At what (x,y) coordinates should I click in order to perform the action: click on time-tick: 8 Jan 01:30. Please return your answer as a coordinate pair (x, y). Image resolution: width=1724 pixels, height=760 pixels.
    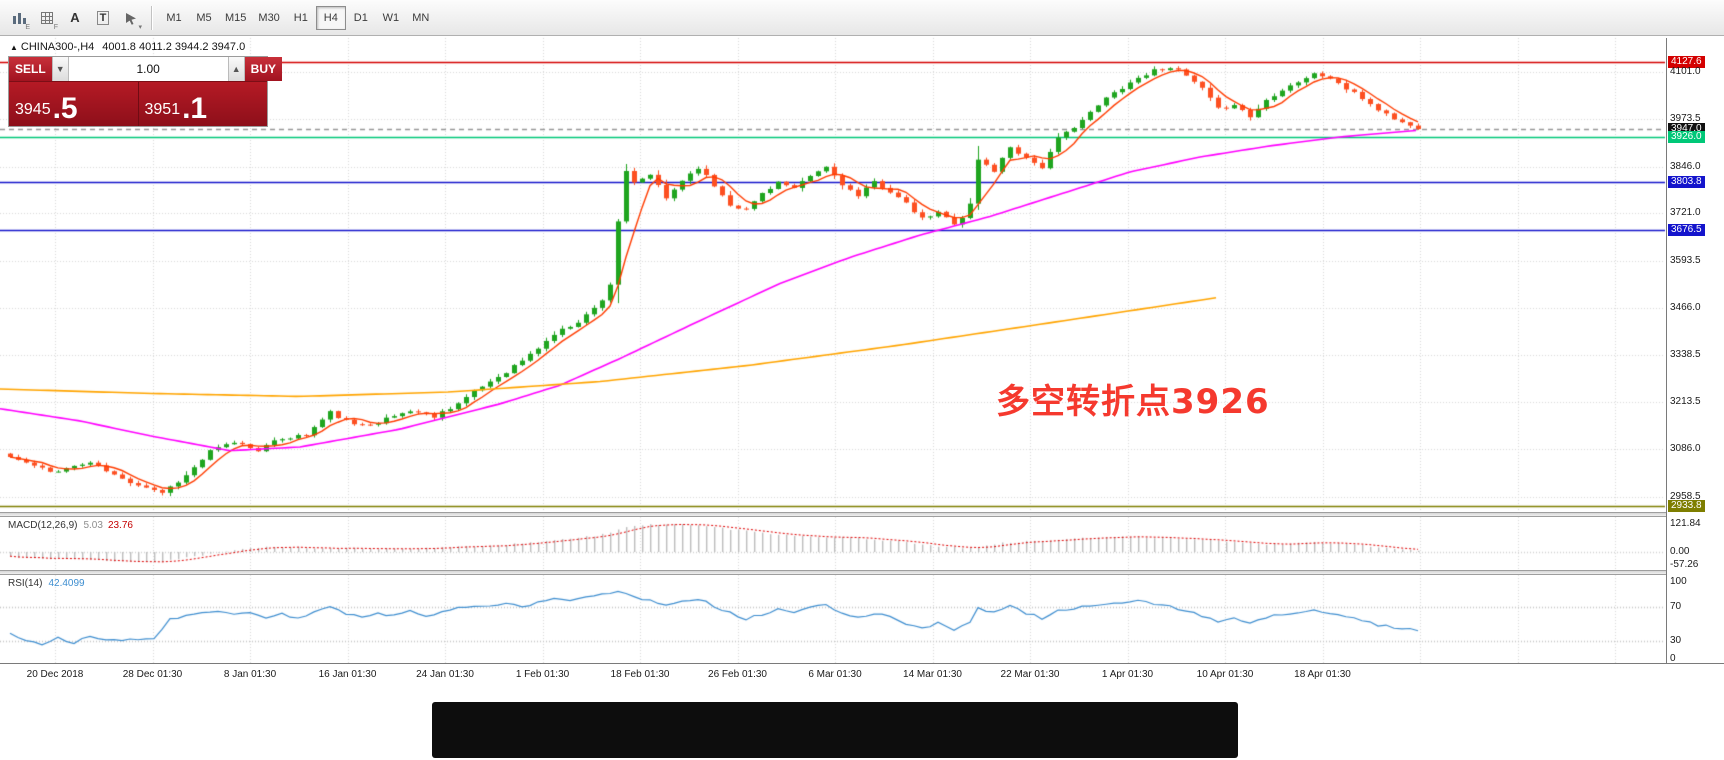
    Looking at the image, I should click on (250, 674).